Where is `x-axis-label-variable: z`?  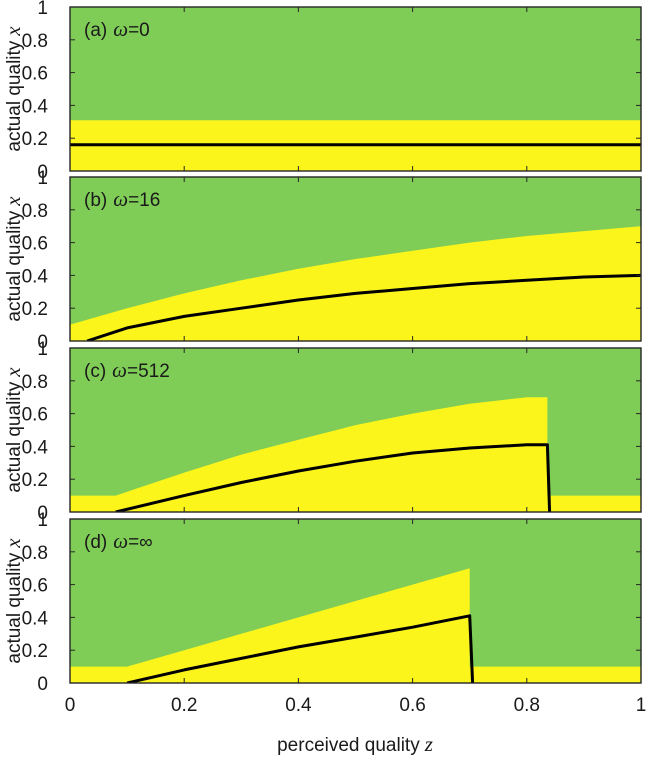 x-axis-label-variable: z is located at coordinates (428, 744).